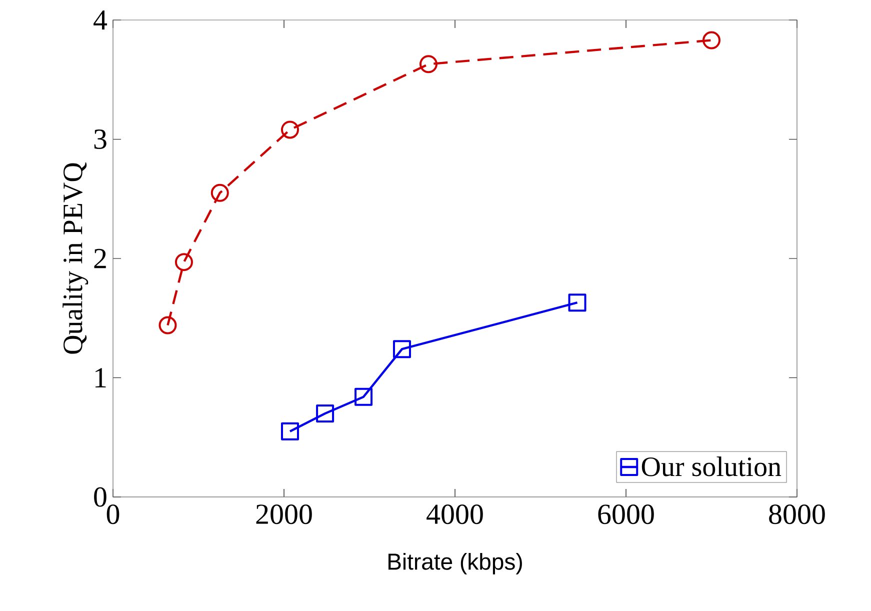 The height and width of the screenshot is (611, 871). What do you see at coordinates (100, 139) in the screenshot?
I see `y-tick-label: 3` at bounding box center [100, 139].